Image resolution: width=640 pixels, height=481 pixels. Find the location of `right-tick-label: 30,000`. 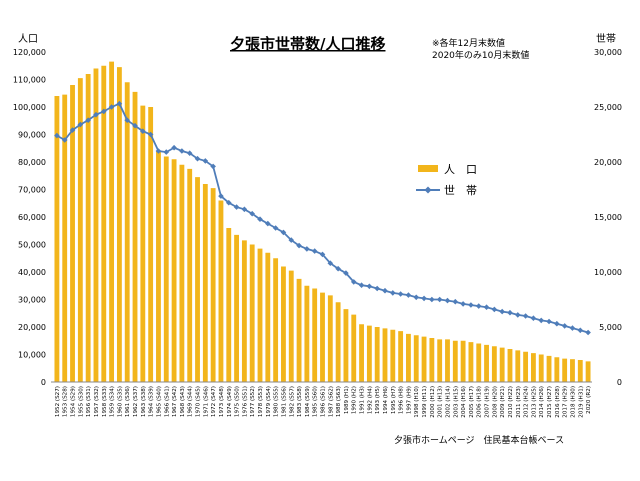

right-tick-label: 30,000 is located at coordinates (608, 52).